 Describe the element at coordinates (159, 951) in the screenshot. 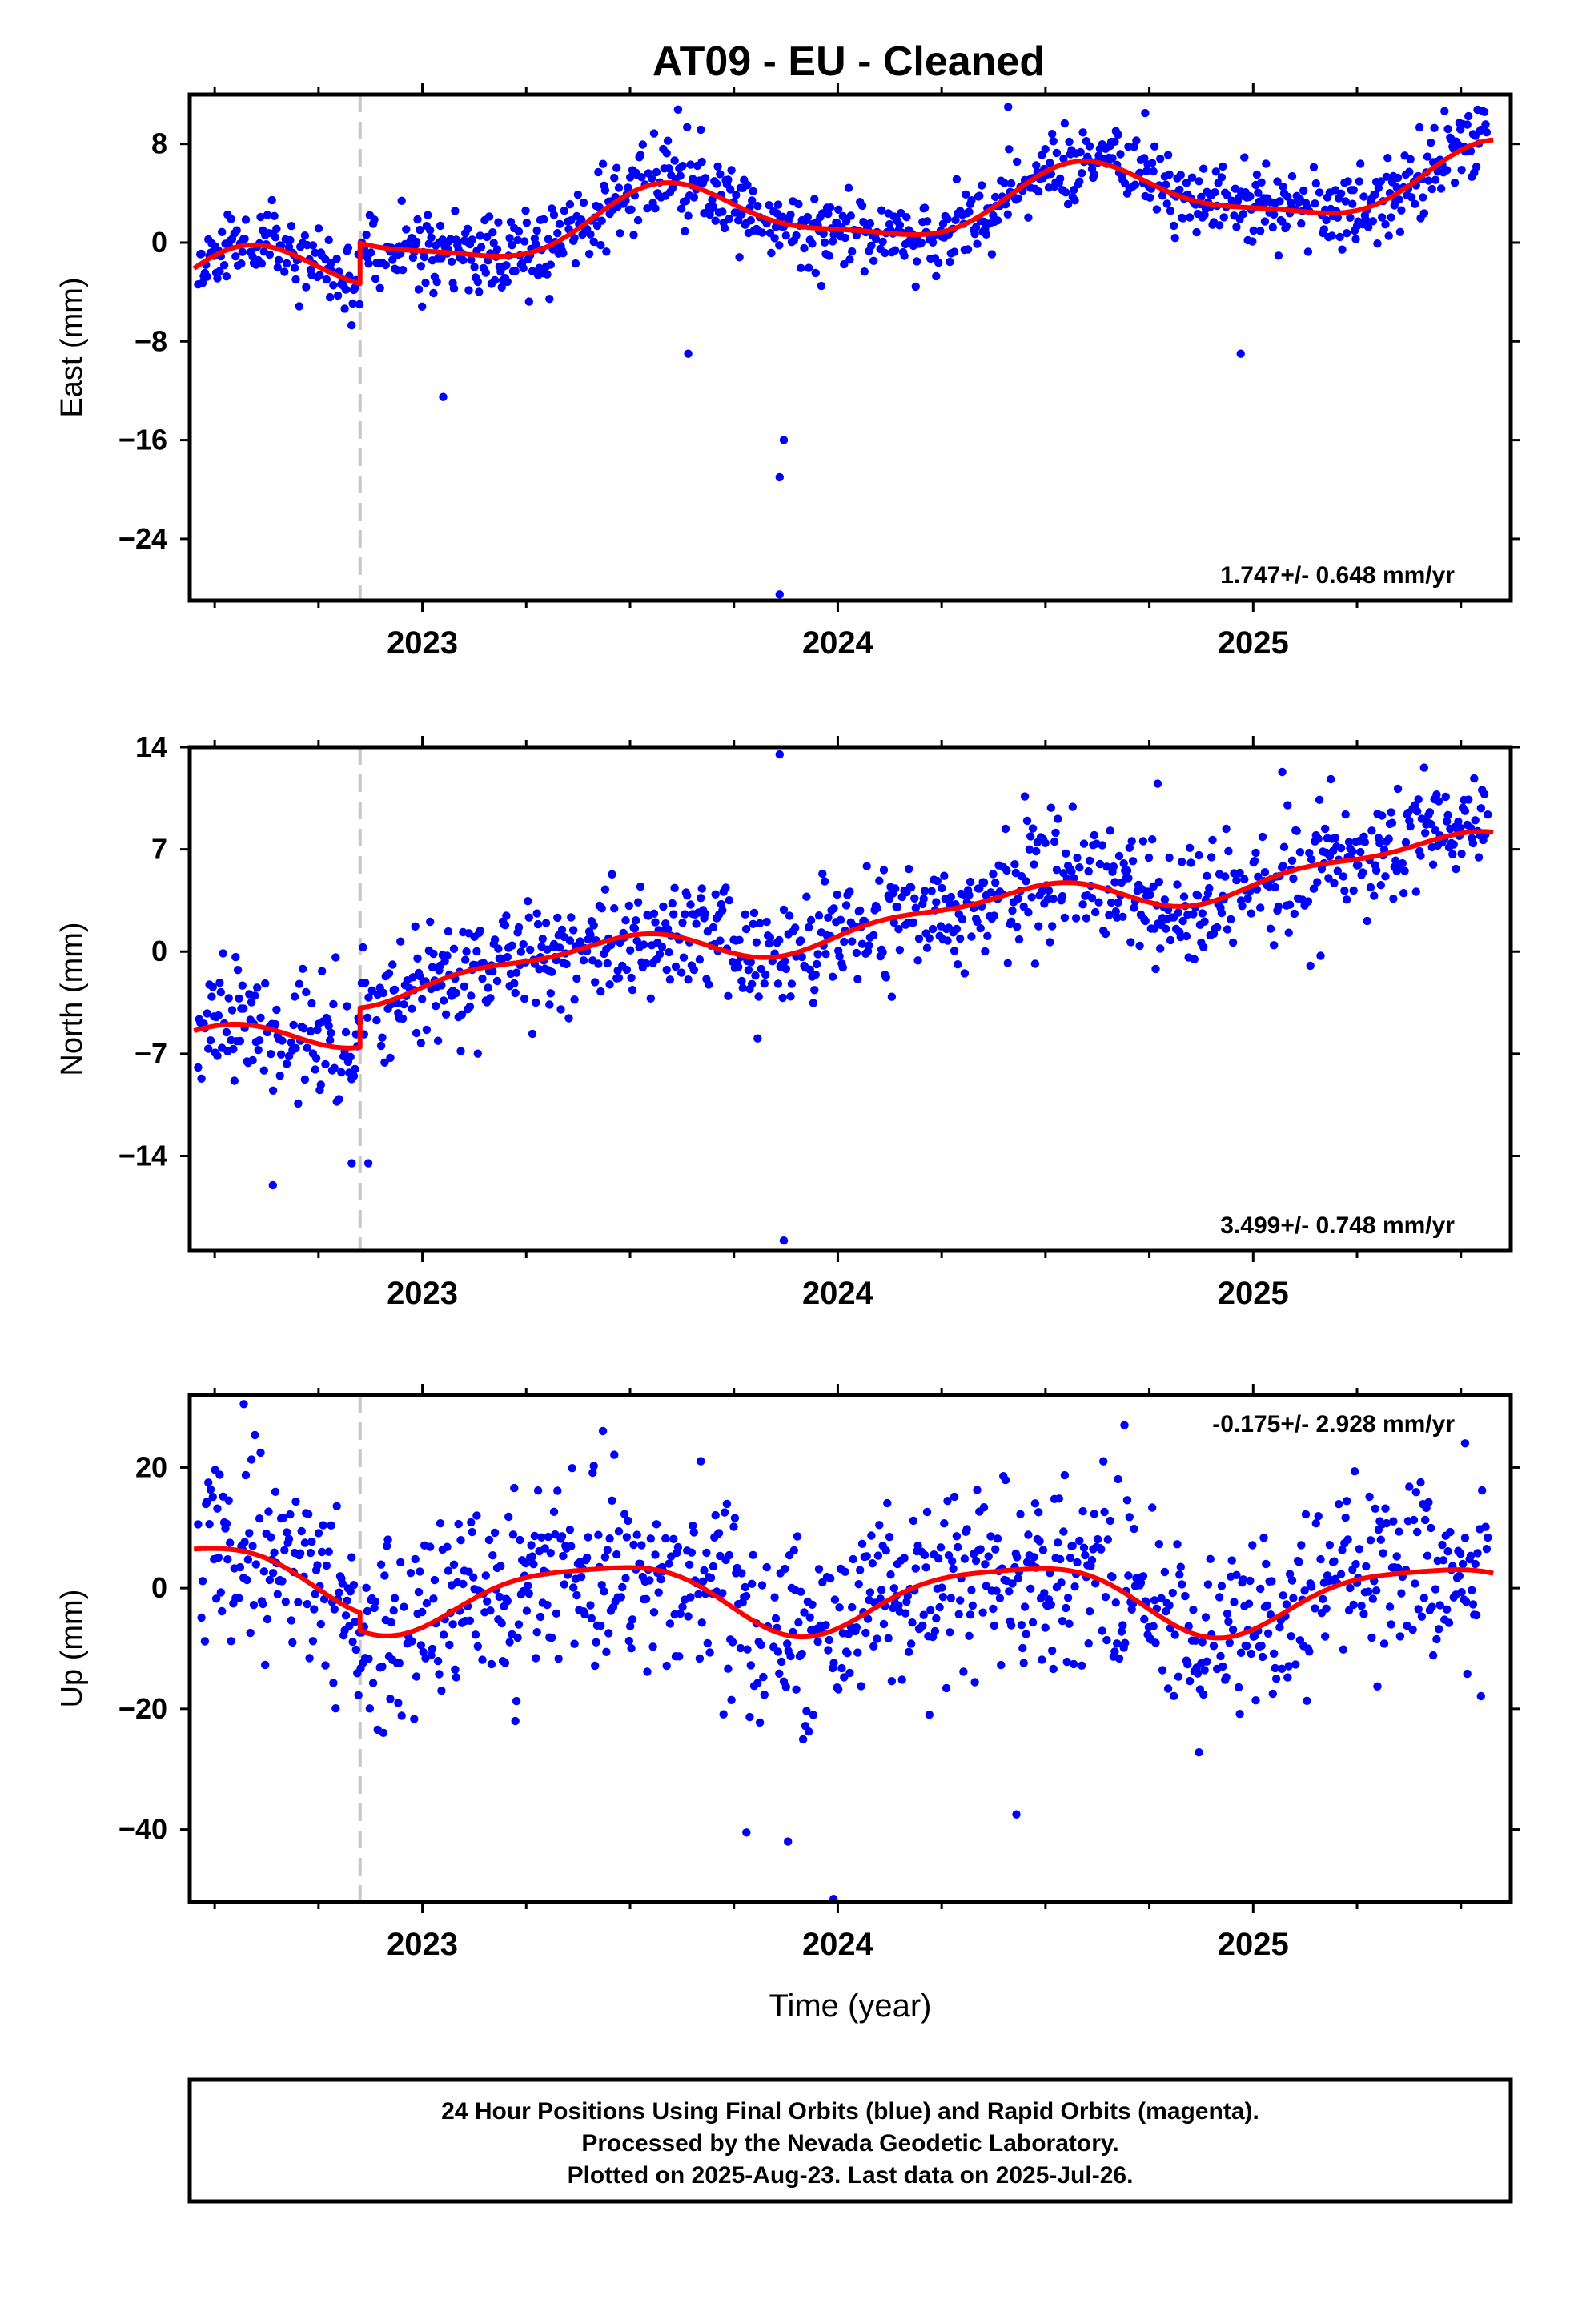

I see `y-tick-label: 0` at that location.